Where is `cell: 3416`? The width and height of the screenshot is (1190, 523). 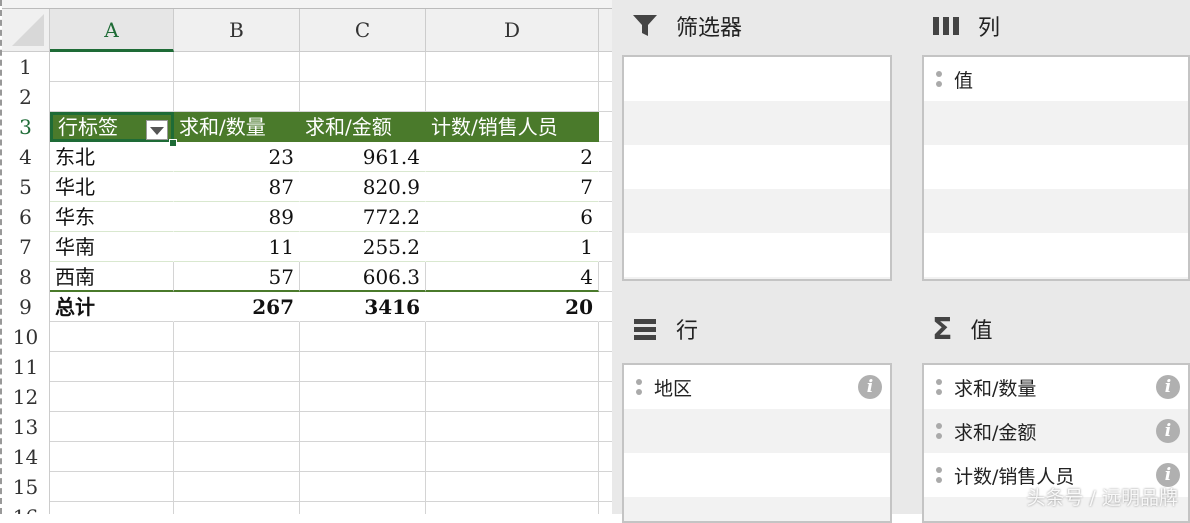
cell: 3416 is located at coordinates (363, 307).